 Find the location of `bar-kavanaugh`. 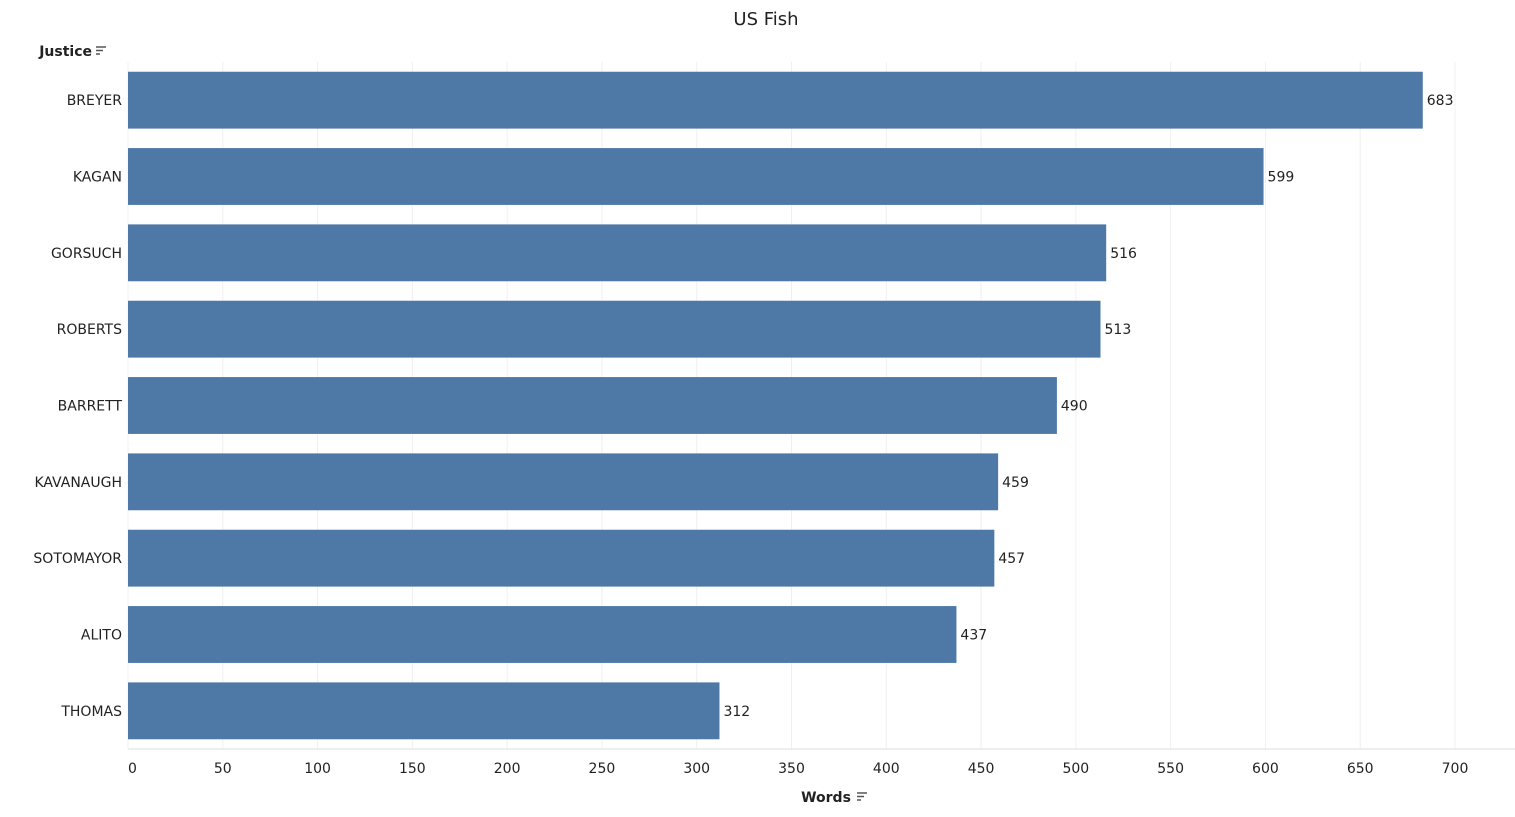

bar-kavanaugh is located at coordinates (563, 482).